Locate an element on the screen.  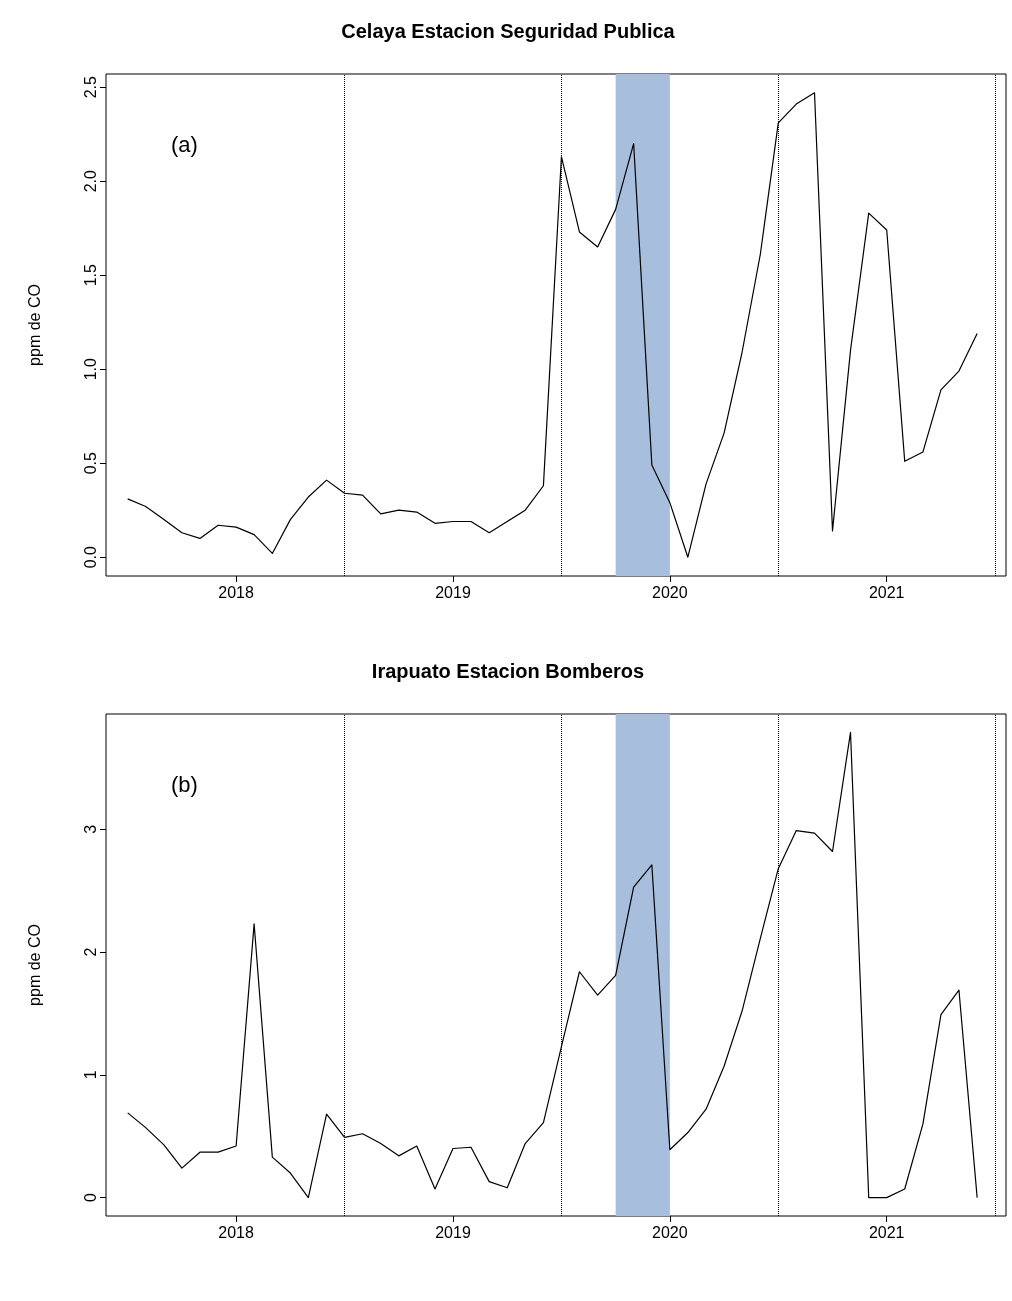
y-tick-label: 2 is located at coordinates (90, 952).